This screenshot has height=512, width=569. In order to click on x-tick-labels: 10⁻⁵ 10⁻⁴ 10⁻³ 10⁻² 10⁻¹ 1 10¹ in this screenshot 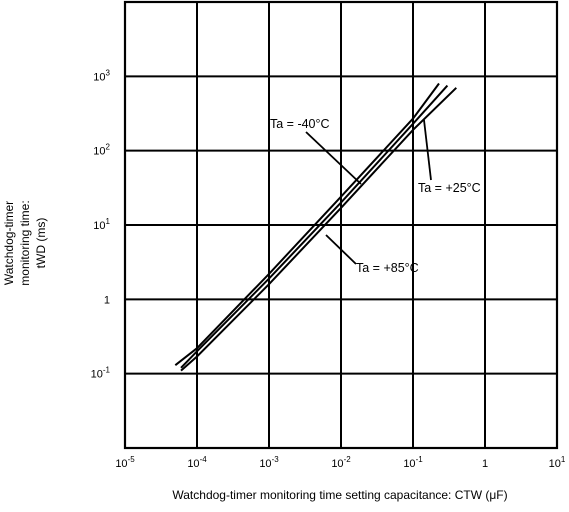, I will do `click(340, 462)`.